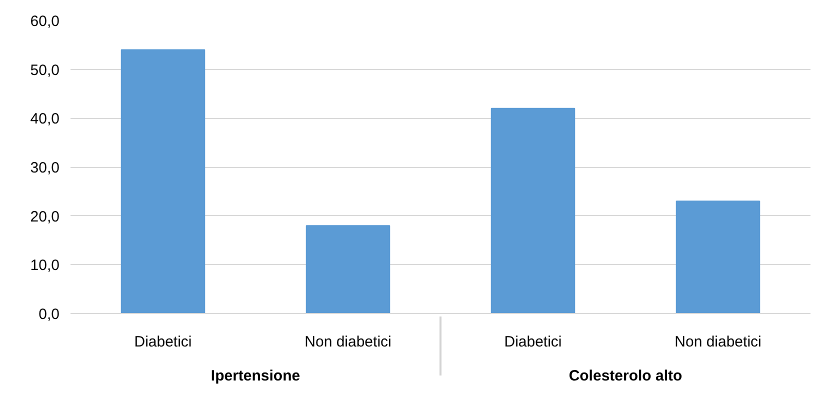 The width and height of the screenshot is (825, 408). I want to click on y-tick-label: 40,0, so click(45, 119).